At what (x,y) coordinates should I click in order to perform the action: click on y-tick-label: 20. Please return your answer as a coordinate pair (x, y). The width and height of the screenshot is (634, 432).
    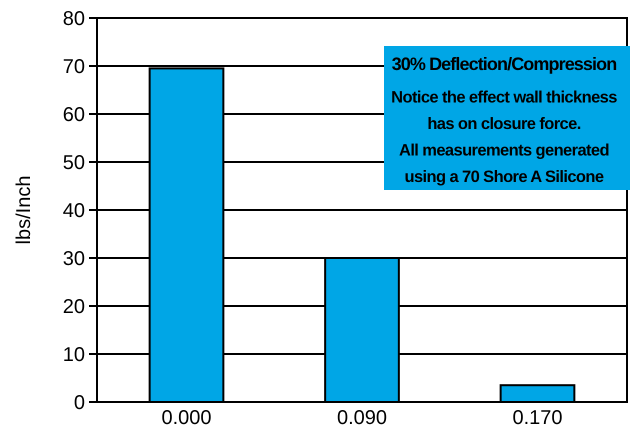
    Looking at the image, I should click on (73, 307).